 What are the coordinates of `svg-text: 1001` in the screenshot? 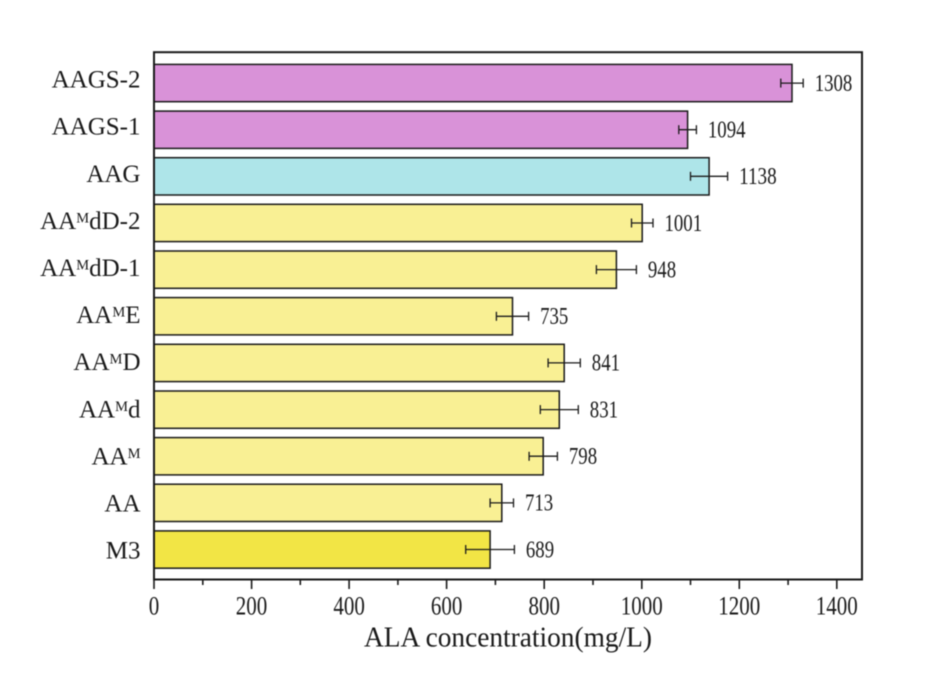 It's located at (684, 223).